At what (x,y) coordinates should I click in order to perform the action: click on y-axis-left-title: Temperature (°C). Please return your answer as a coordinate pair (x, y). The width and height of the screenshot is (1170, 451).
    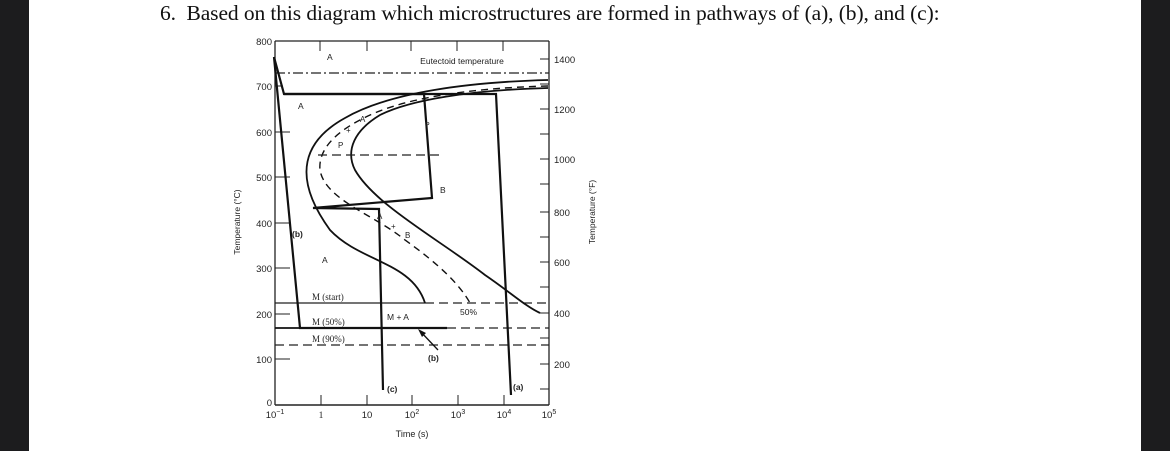
    Looking at the image, I should click on (237, 221).